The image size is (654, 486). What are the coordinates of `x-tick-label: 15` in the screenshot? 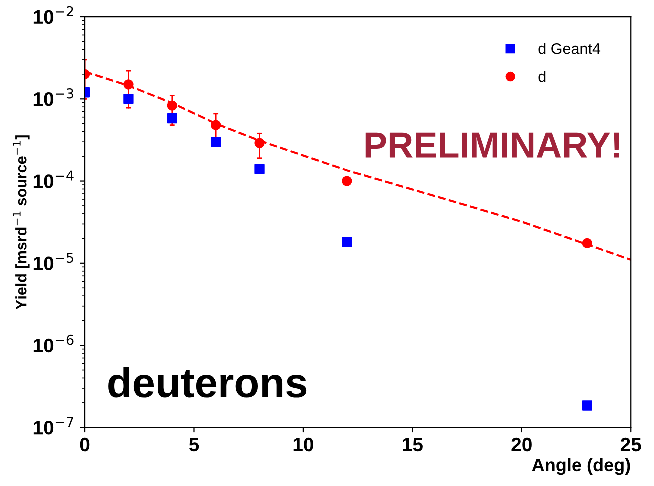 It's located at (413, 445).